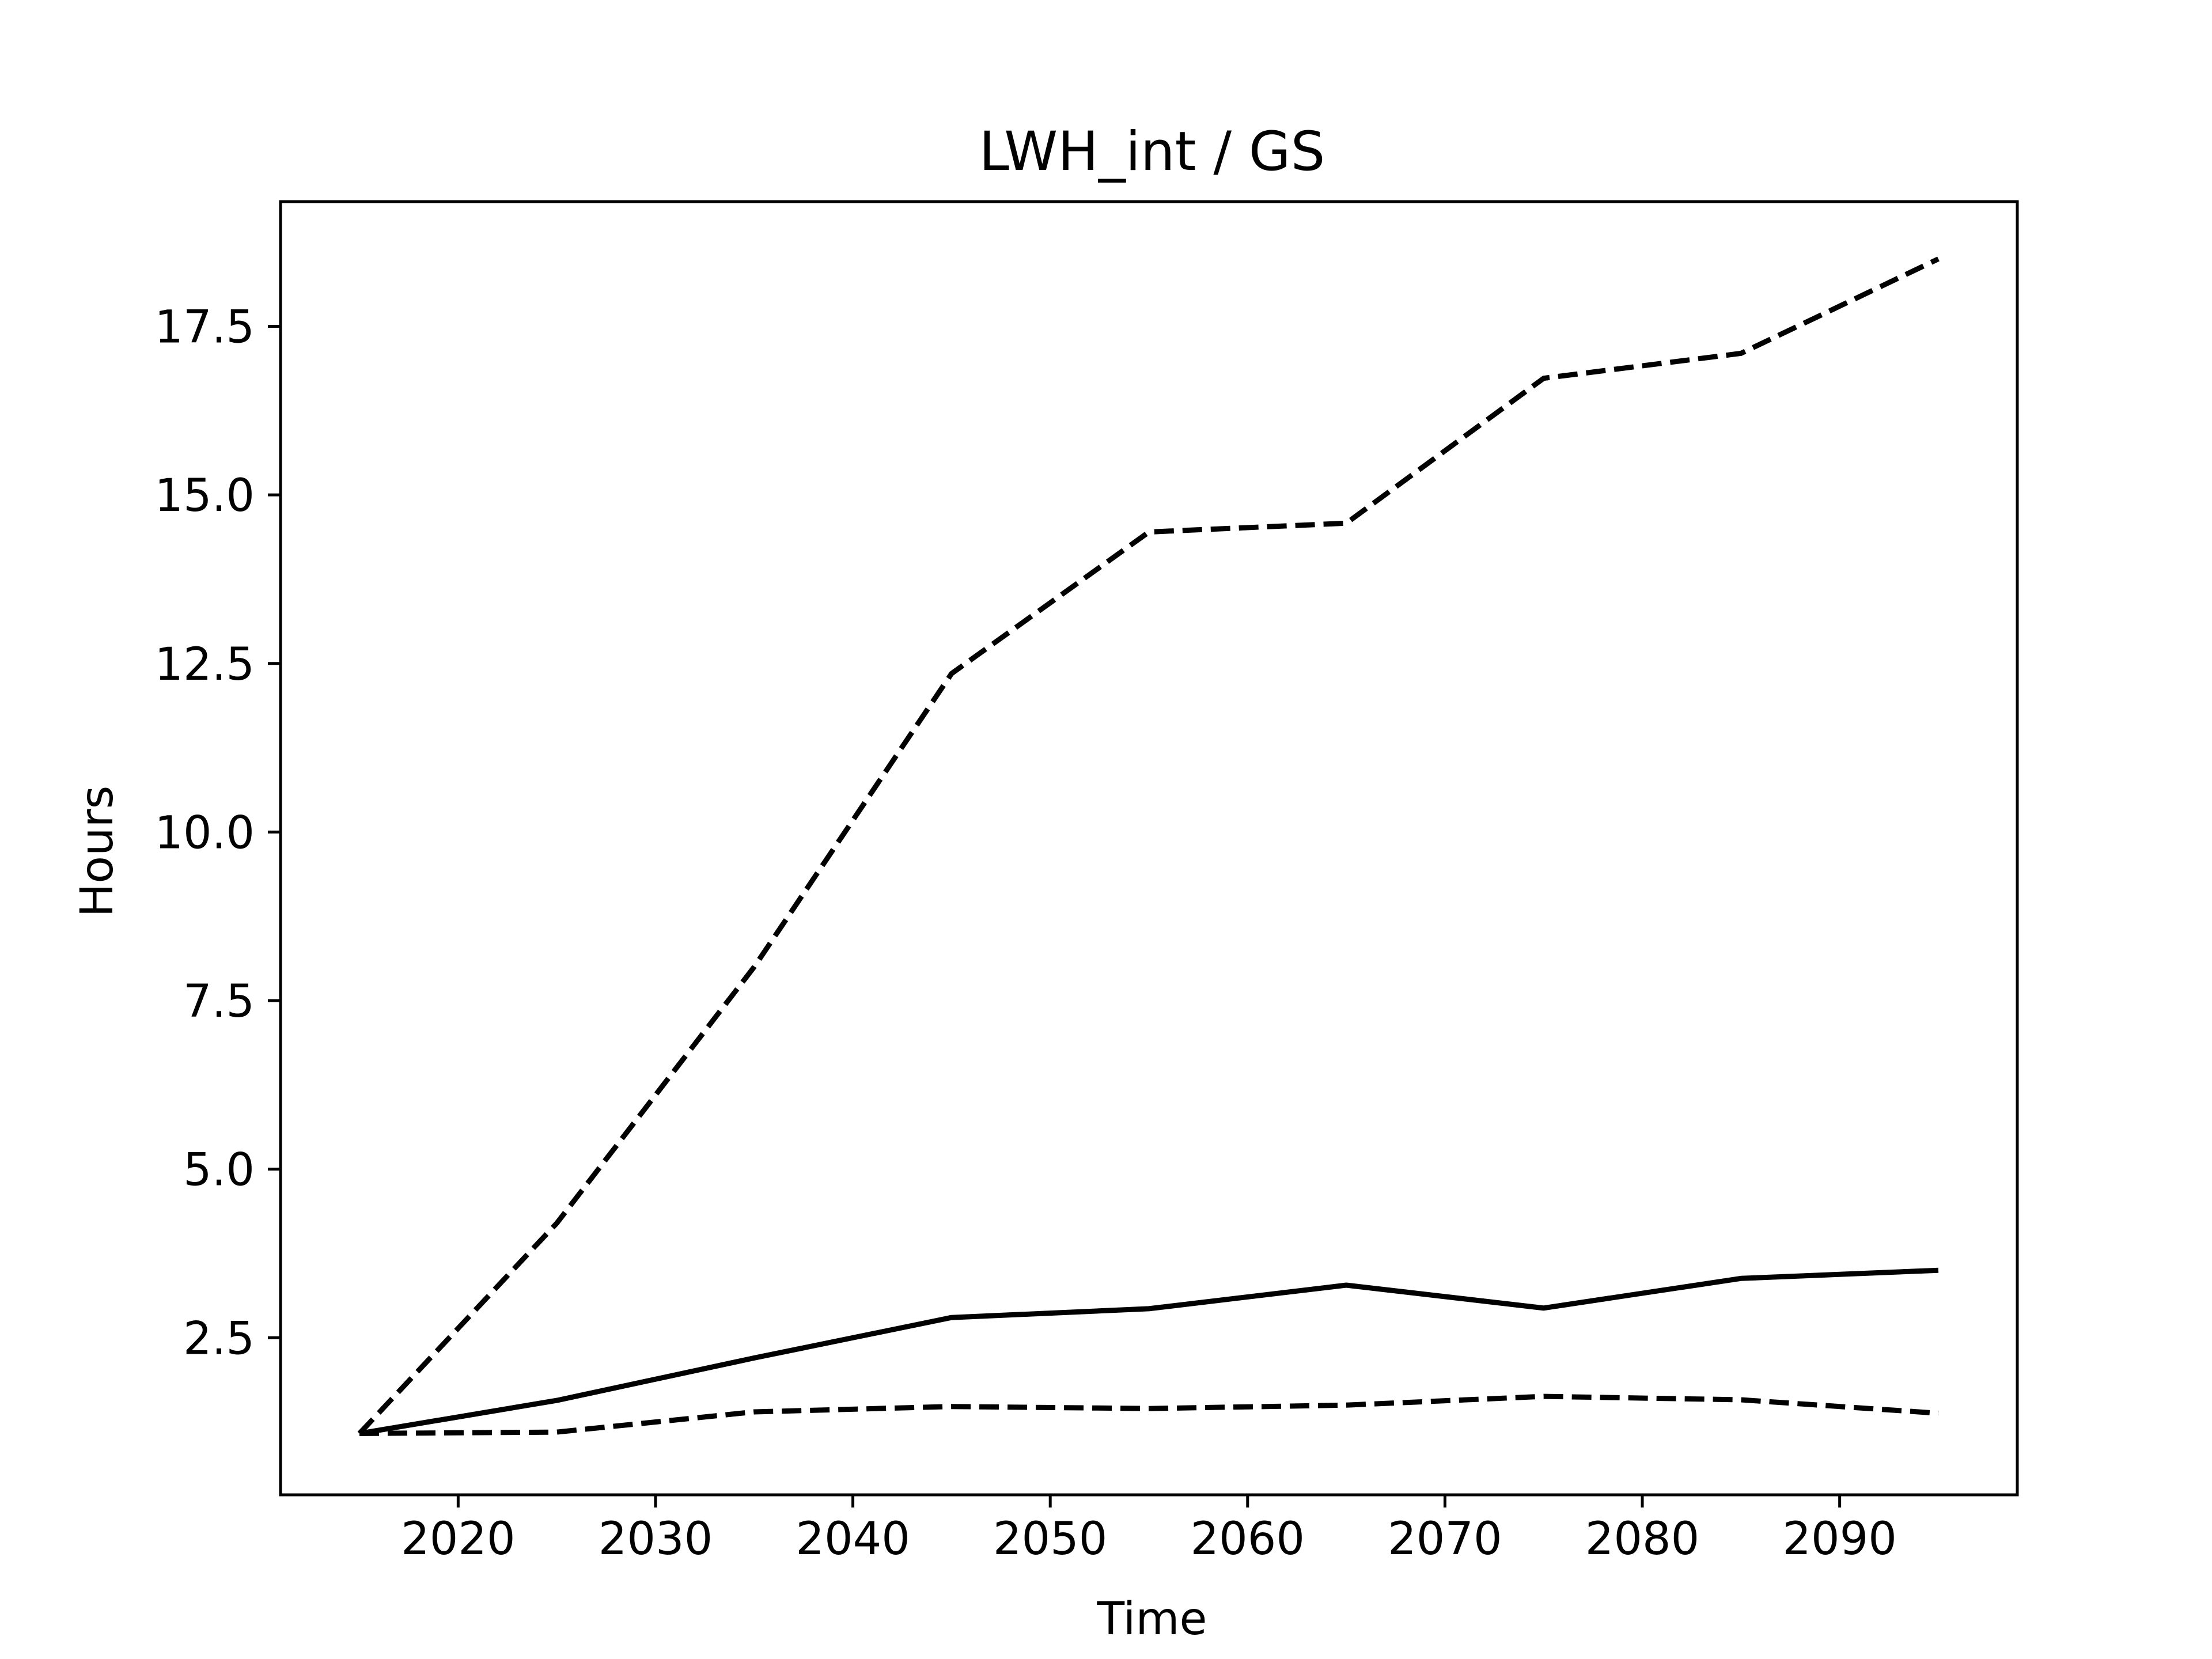 This screenshot has height=1659, width=2212. What do you see at coordinates (1445, 1539) in the screenshot?
I see `x-tick-label: 2070` at bounding box center [1445, 1539].